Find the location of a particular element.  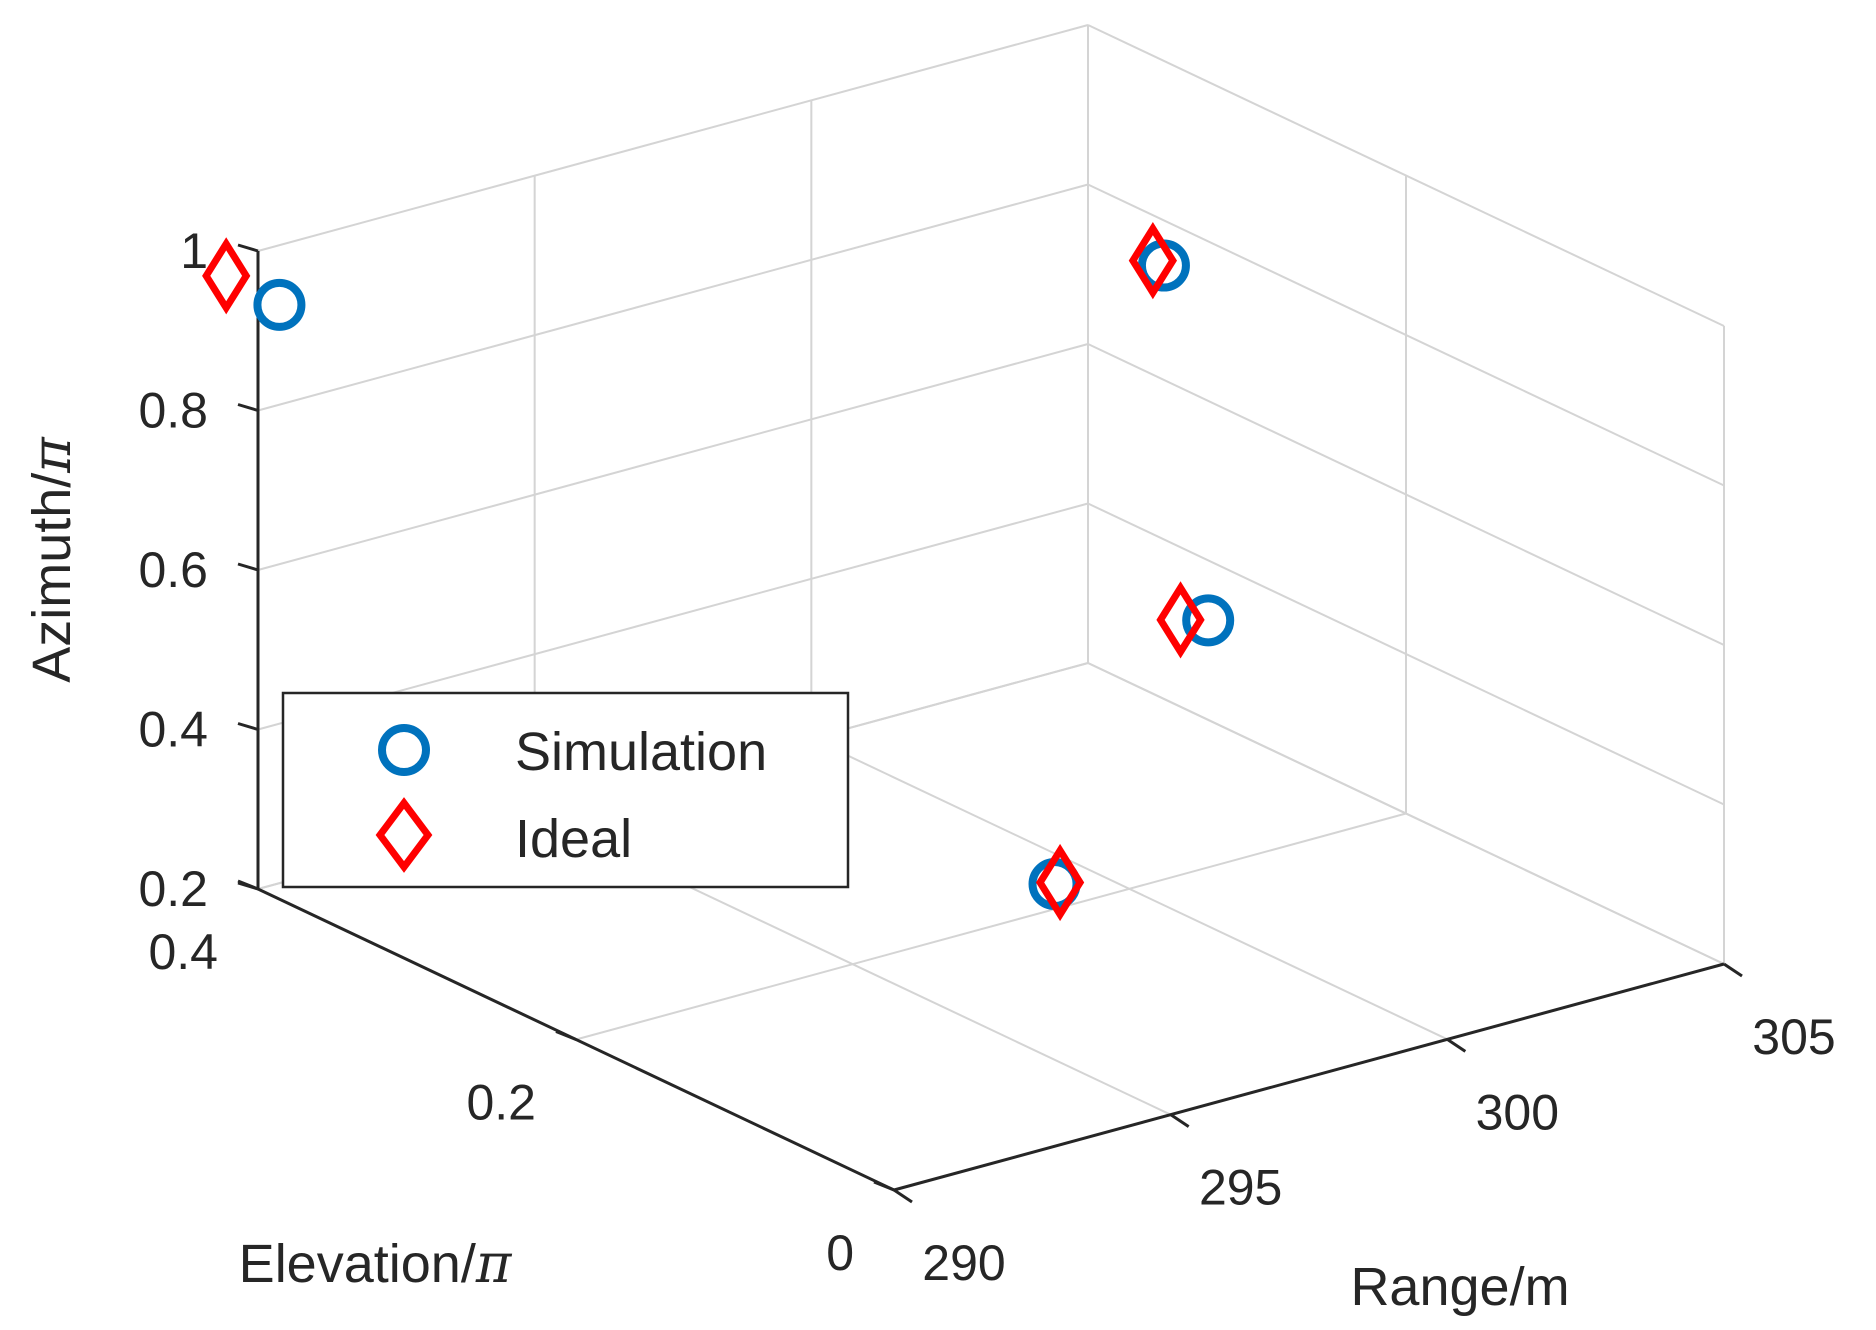

z-tick-label: 0.8 is located at coordinates (173, 411).